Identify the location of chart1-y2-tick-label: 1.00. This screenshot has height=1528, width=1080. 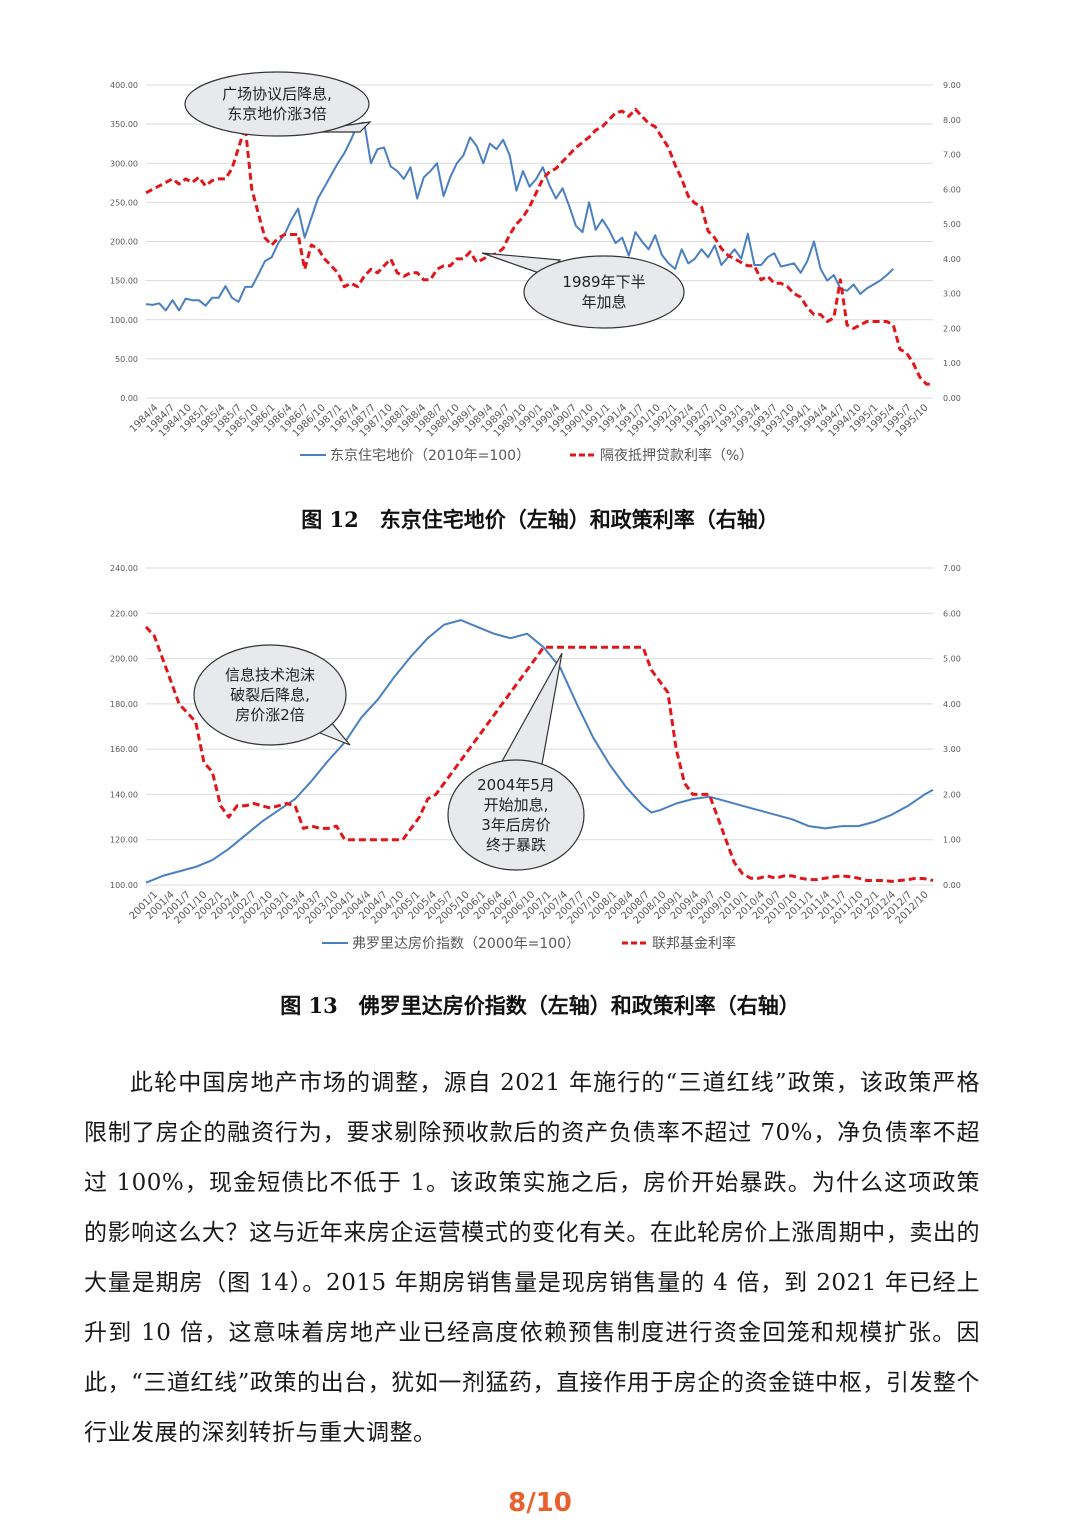
(952, 363).